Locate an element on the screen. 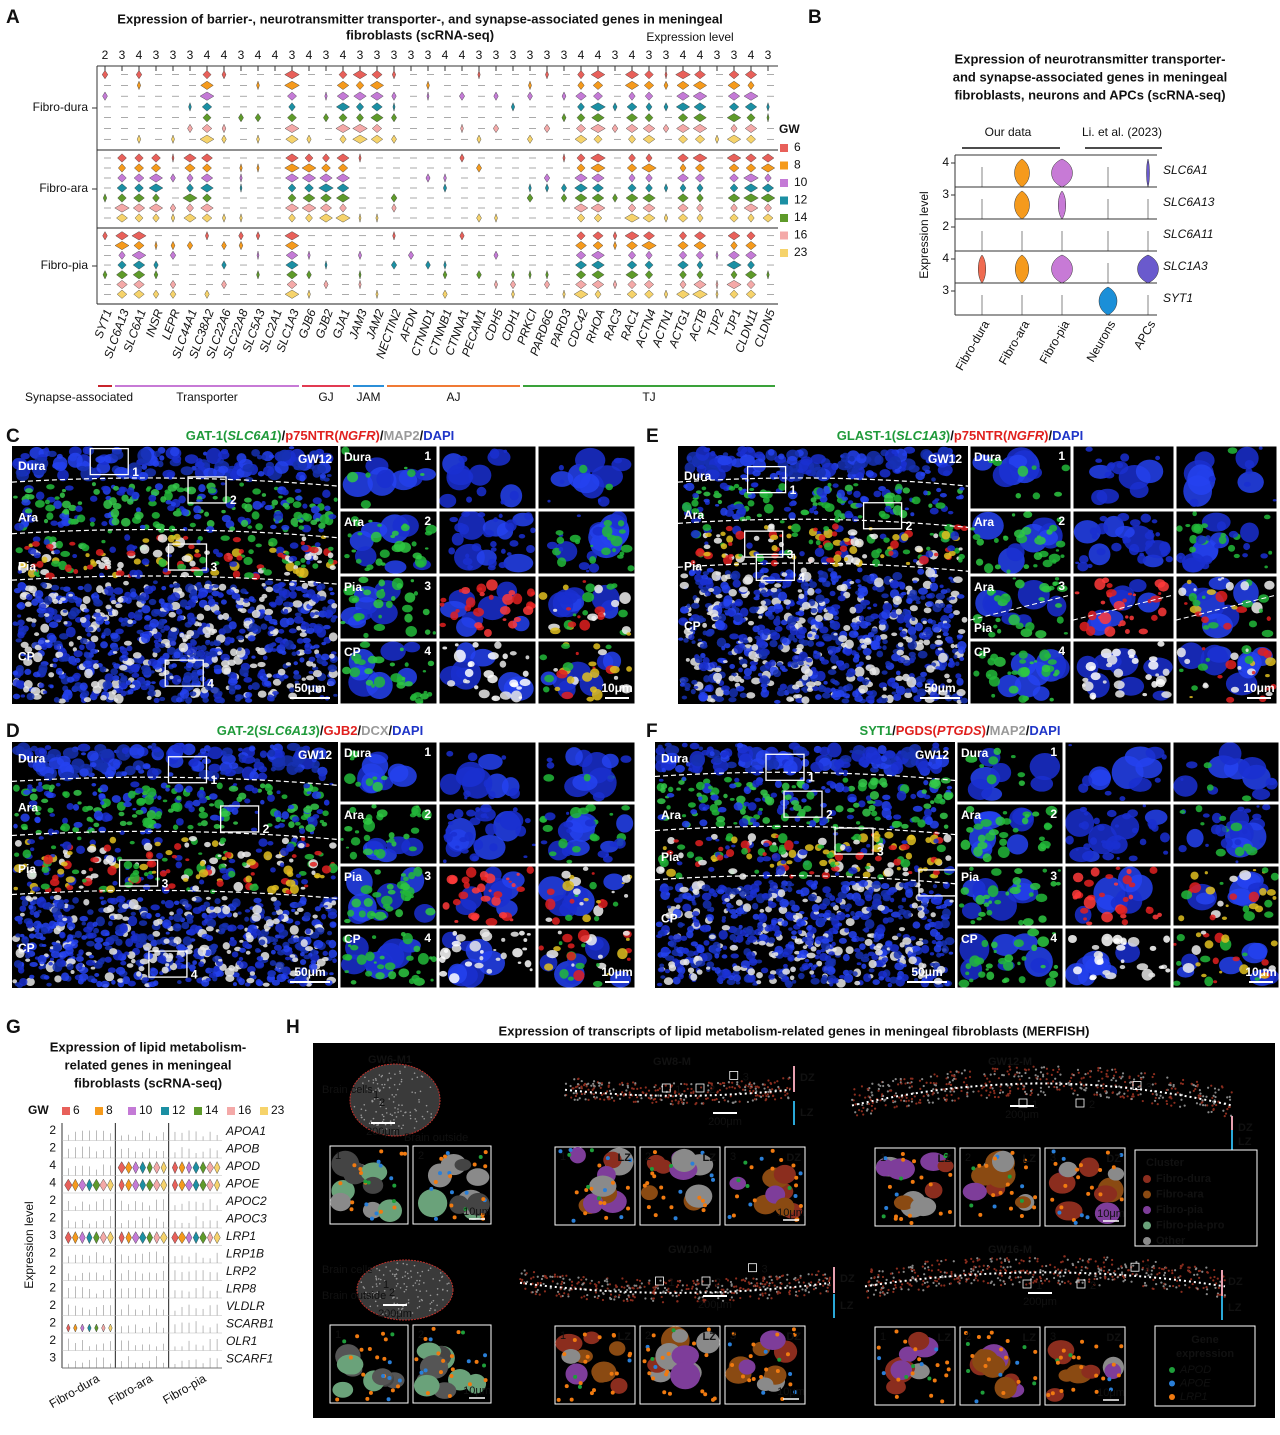 Image resolution: width=1280 pixels, height=1435 pixels. inset-label: CP is located at coordinates (352, 652).